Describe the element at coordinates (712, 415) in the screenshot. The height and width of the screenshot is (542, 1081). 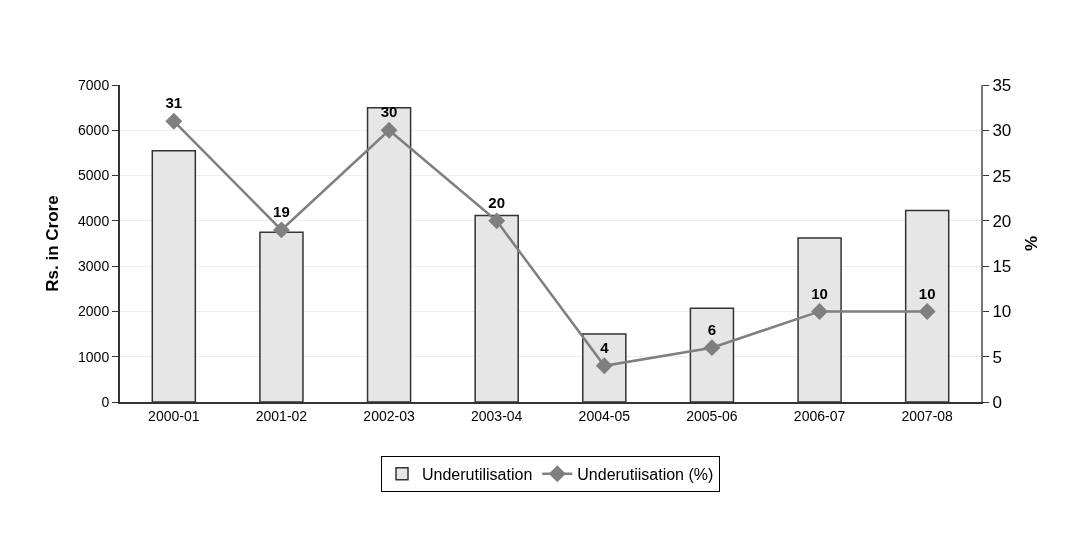
I see `x-tick-label: 2005-06` at that location.